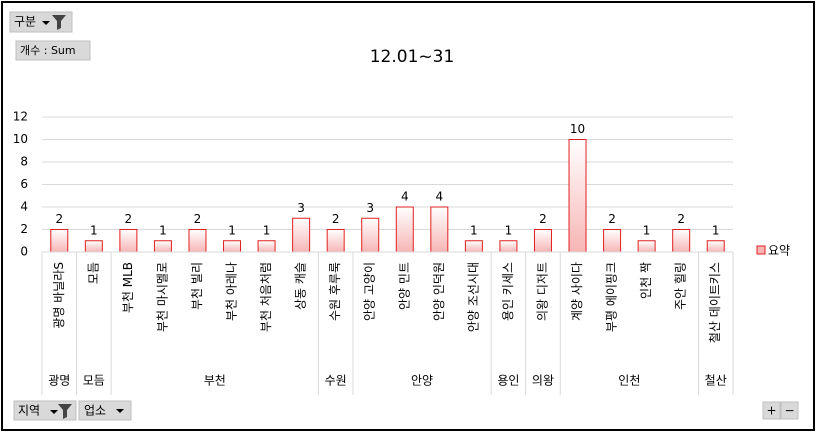 This screenshot has width=818, height=440. Describe the element at coordinates (24, 162) in the screenshot. I see `y-tick-label: 8` at that location.